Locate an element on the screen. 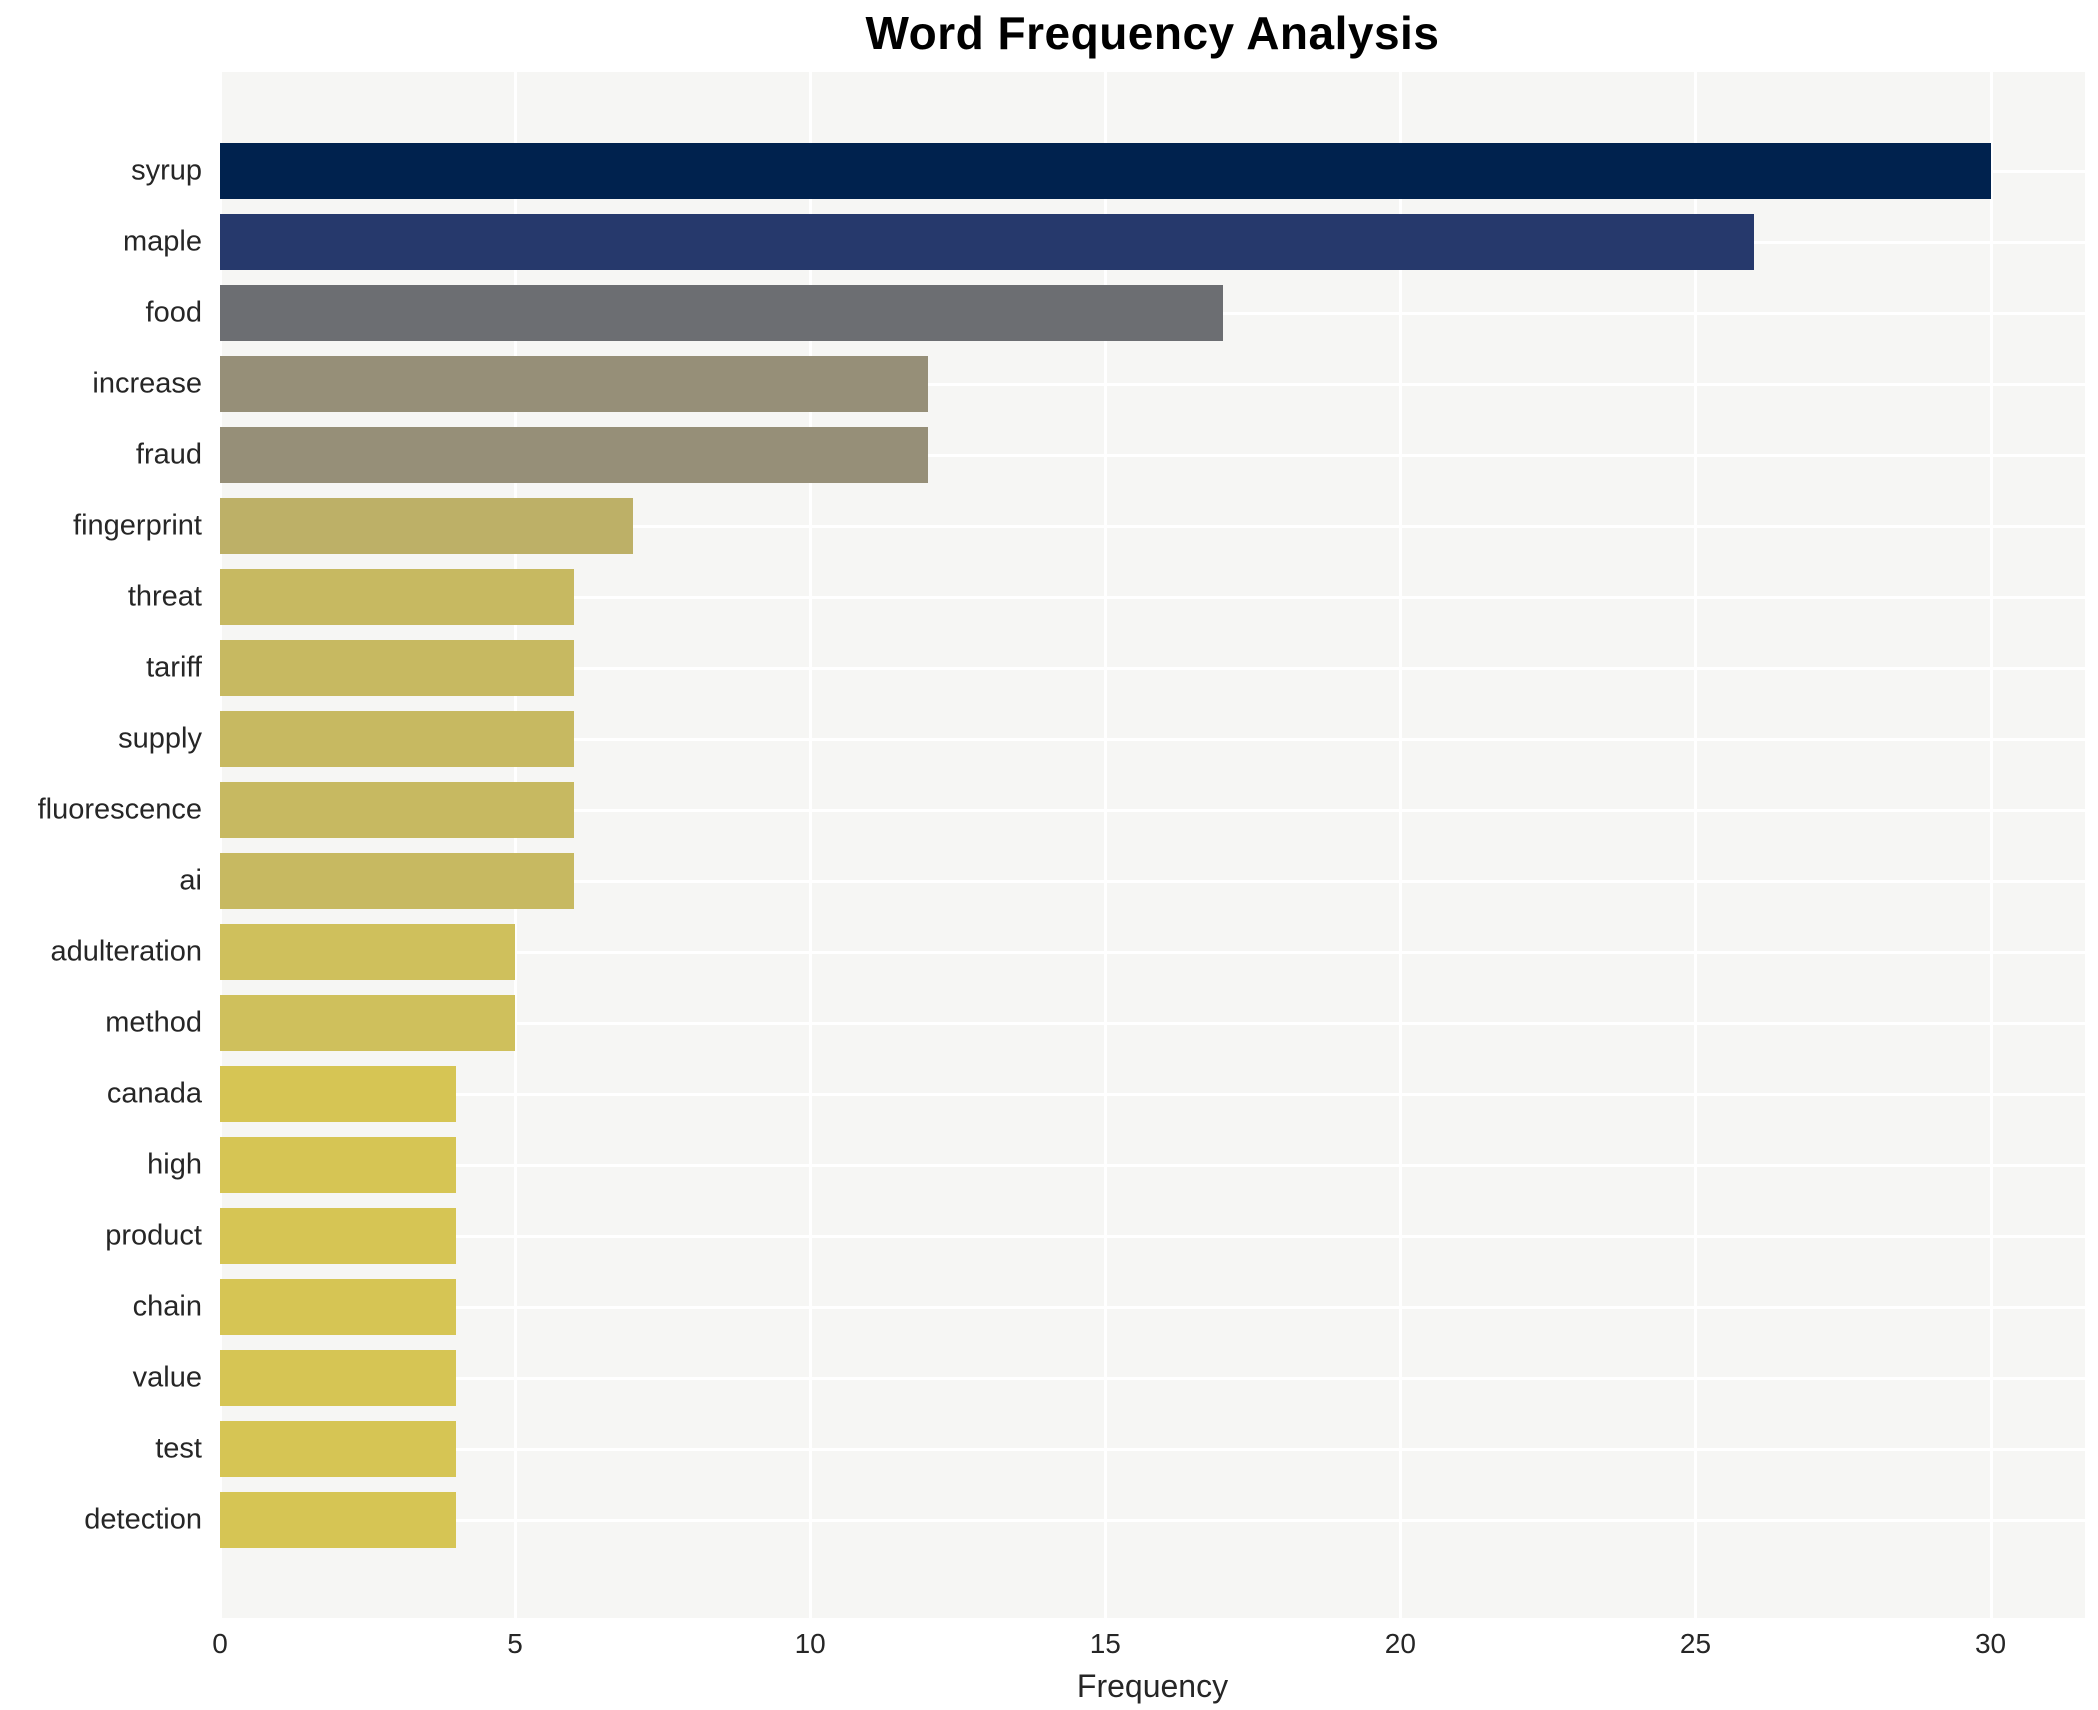 The width and height of the screenshot is (2098, 1710). bar-row: test is located at coordinates (1120, 1448).